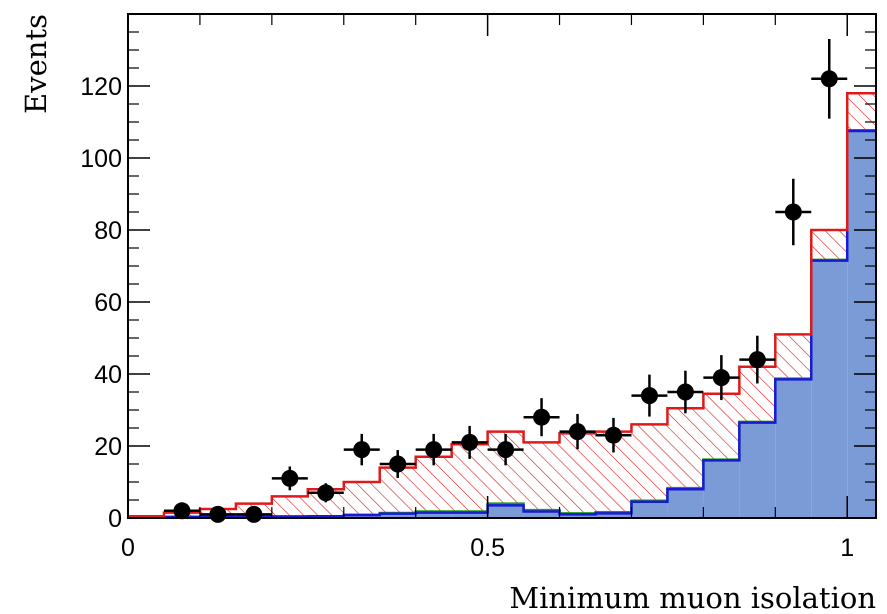  What do you see at coordinates (108, 303) in the screenshot?
I see `y-tick-label: 60` at bounding box center [108, 303].